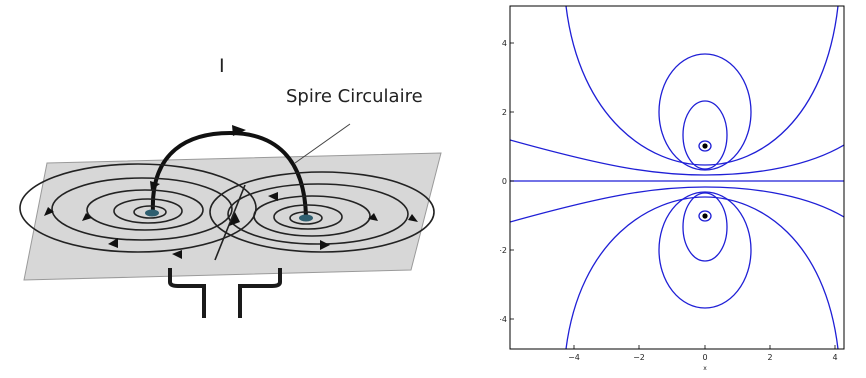  I want to click on upper-source-dot, so click(705, 146).